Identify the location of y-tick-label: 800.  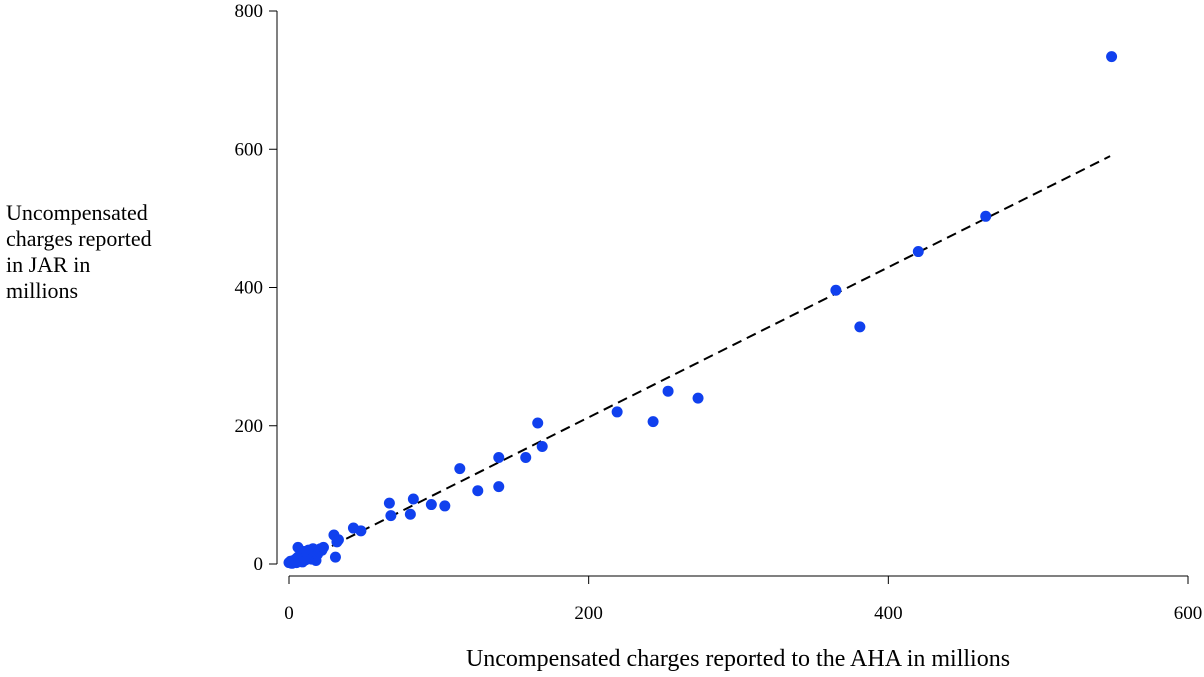
(249, 11).